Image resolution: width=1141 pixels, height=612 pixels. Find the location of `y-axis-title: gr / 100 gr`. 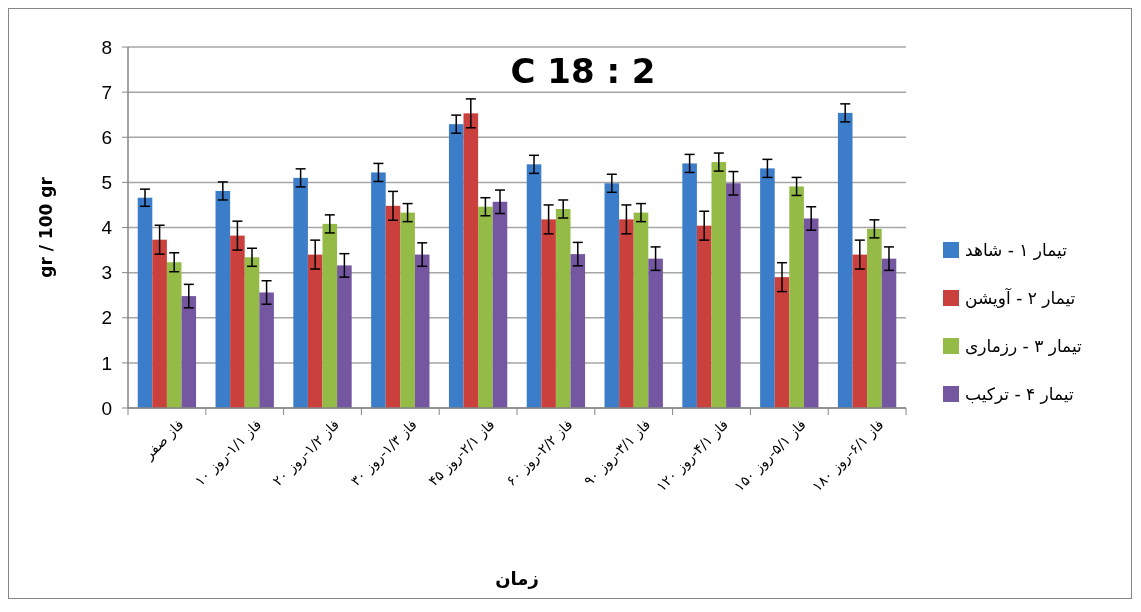

y-axis-title: gr / 100 gr is located at coordinates (46, 227).